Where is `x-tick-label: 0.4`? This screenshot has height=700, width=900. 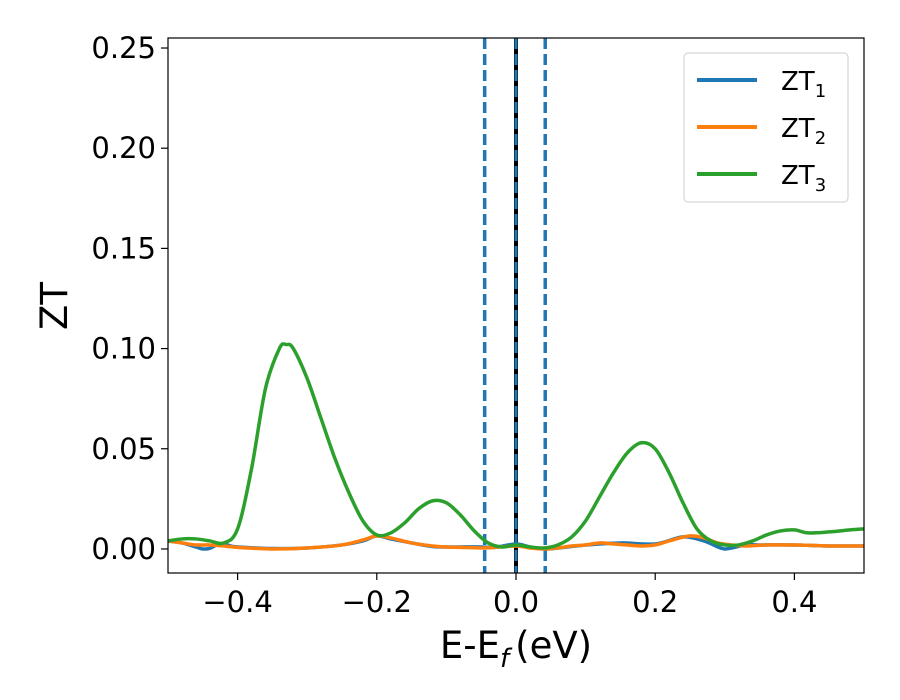 x-tick-label: 0.4 is located at coordinates (794, 602).